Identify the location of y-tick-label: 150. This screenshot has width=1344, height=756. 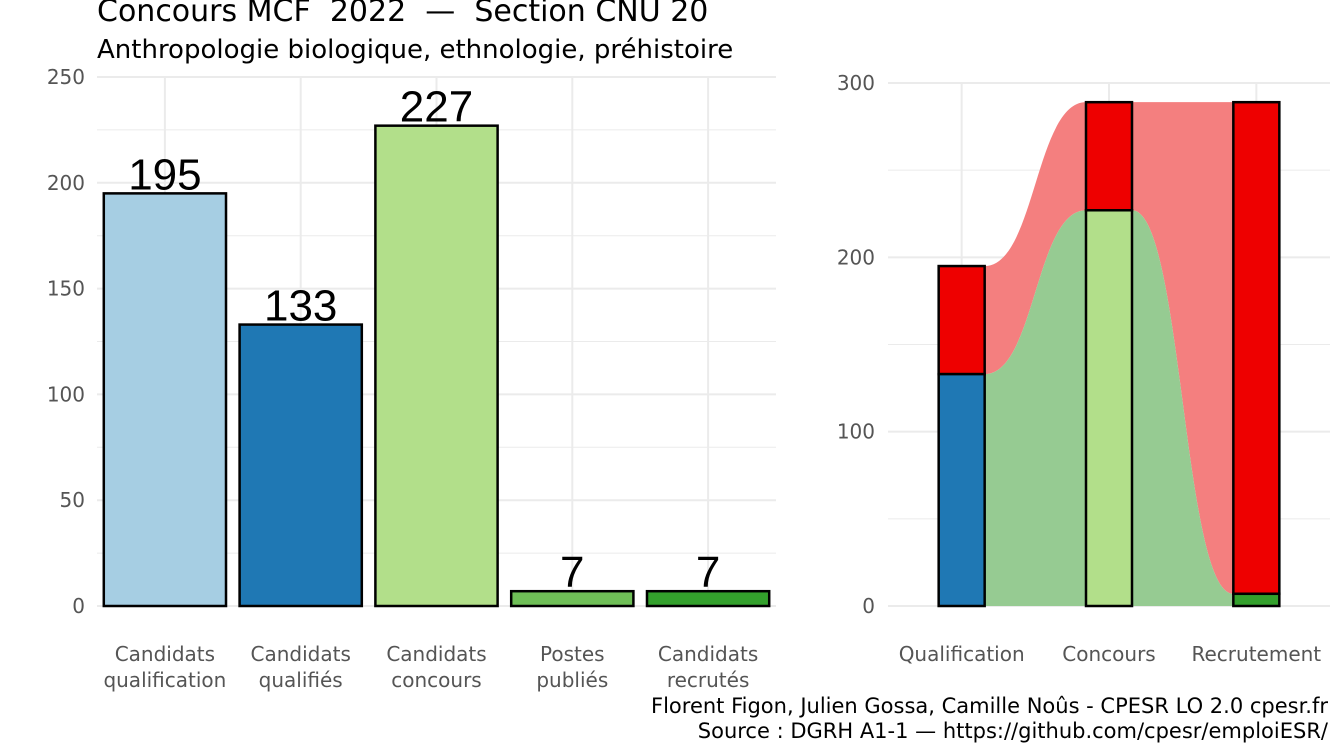
(66, 289).